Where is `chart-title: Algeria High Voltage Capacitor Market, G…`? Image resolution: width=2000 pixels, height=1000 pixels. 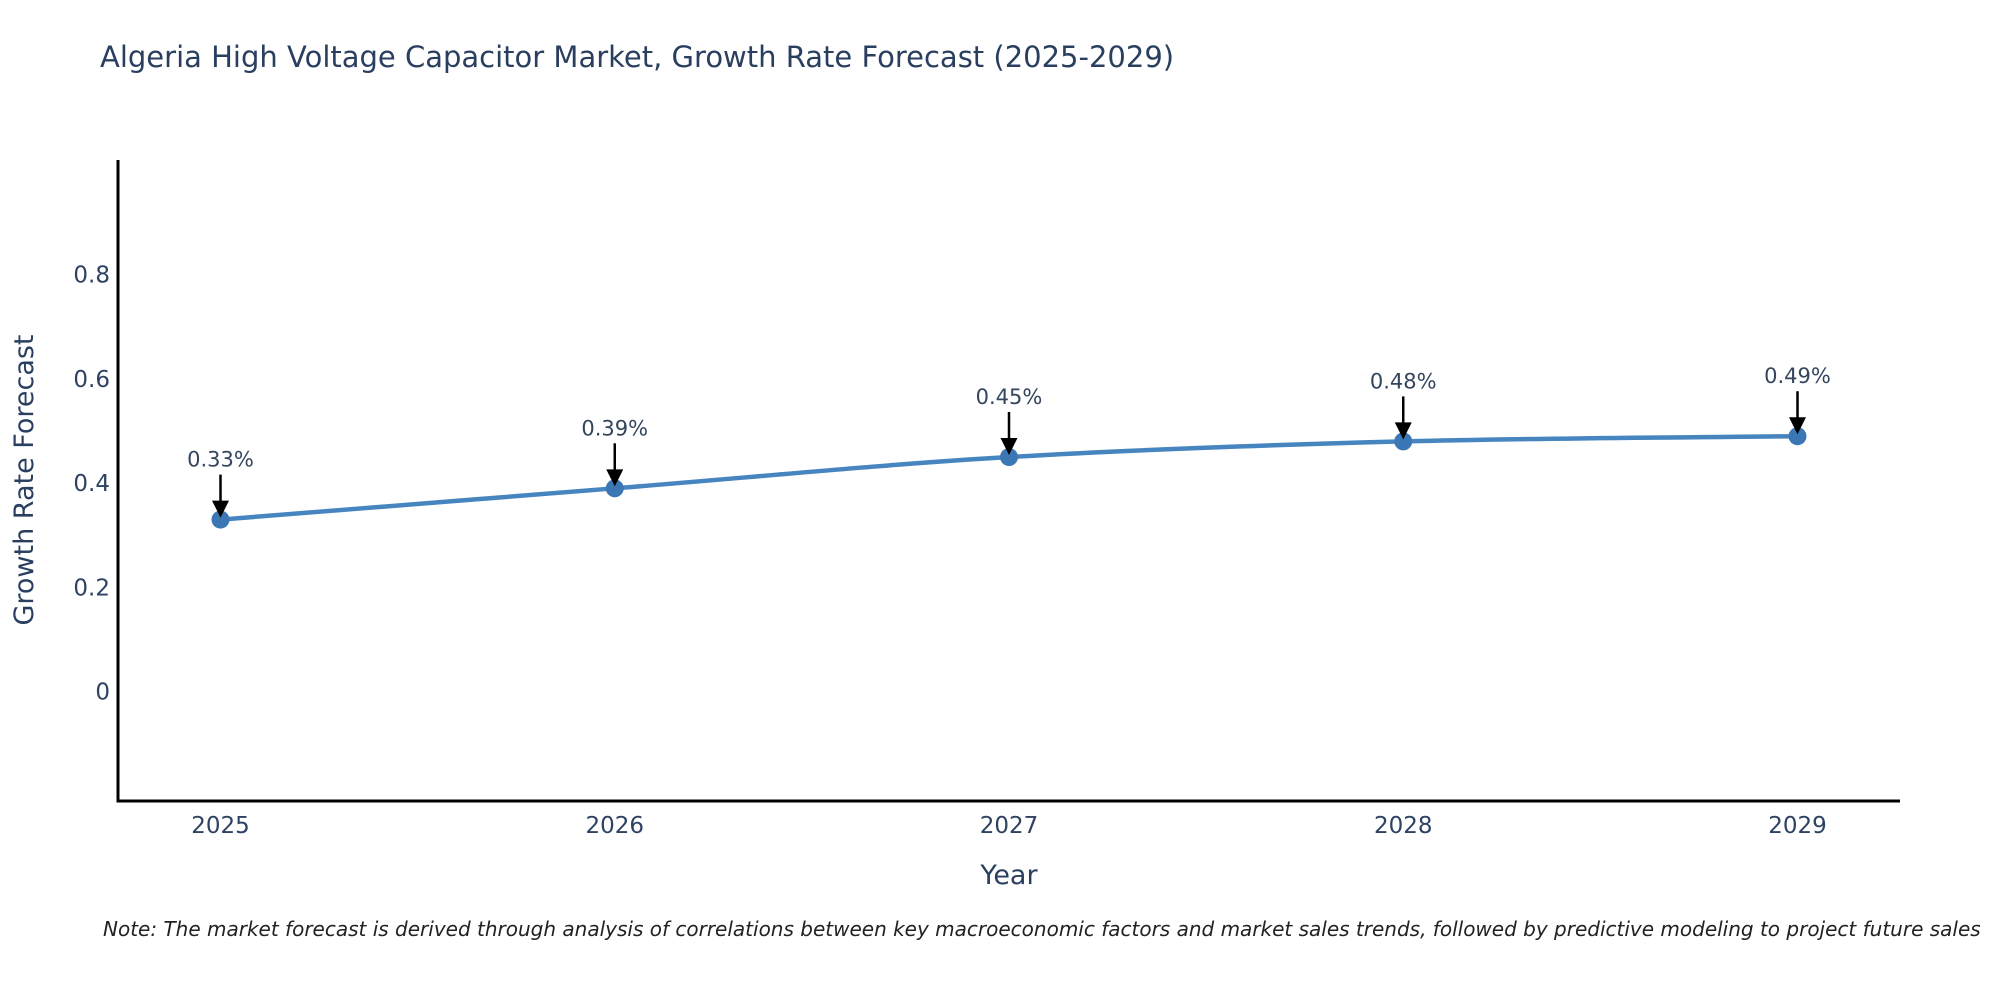
chart-title: Algeria High Voltage Capacitor Market, G… is located at coordinates (637, 57).